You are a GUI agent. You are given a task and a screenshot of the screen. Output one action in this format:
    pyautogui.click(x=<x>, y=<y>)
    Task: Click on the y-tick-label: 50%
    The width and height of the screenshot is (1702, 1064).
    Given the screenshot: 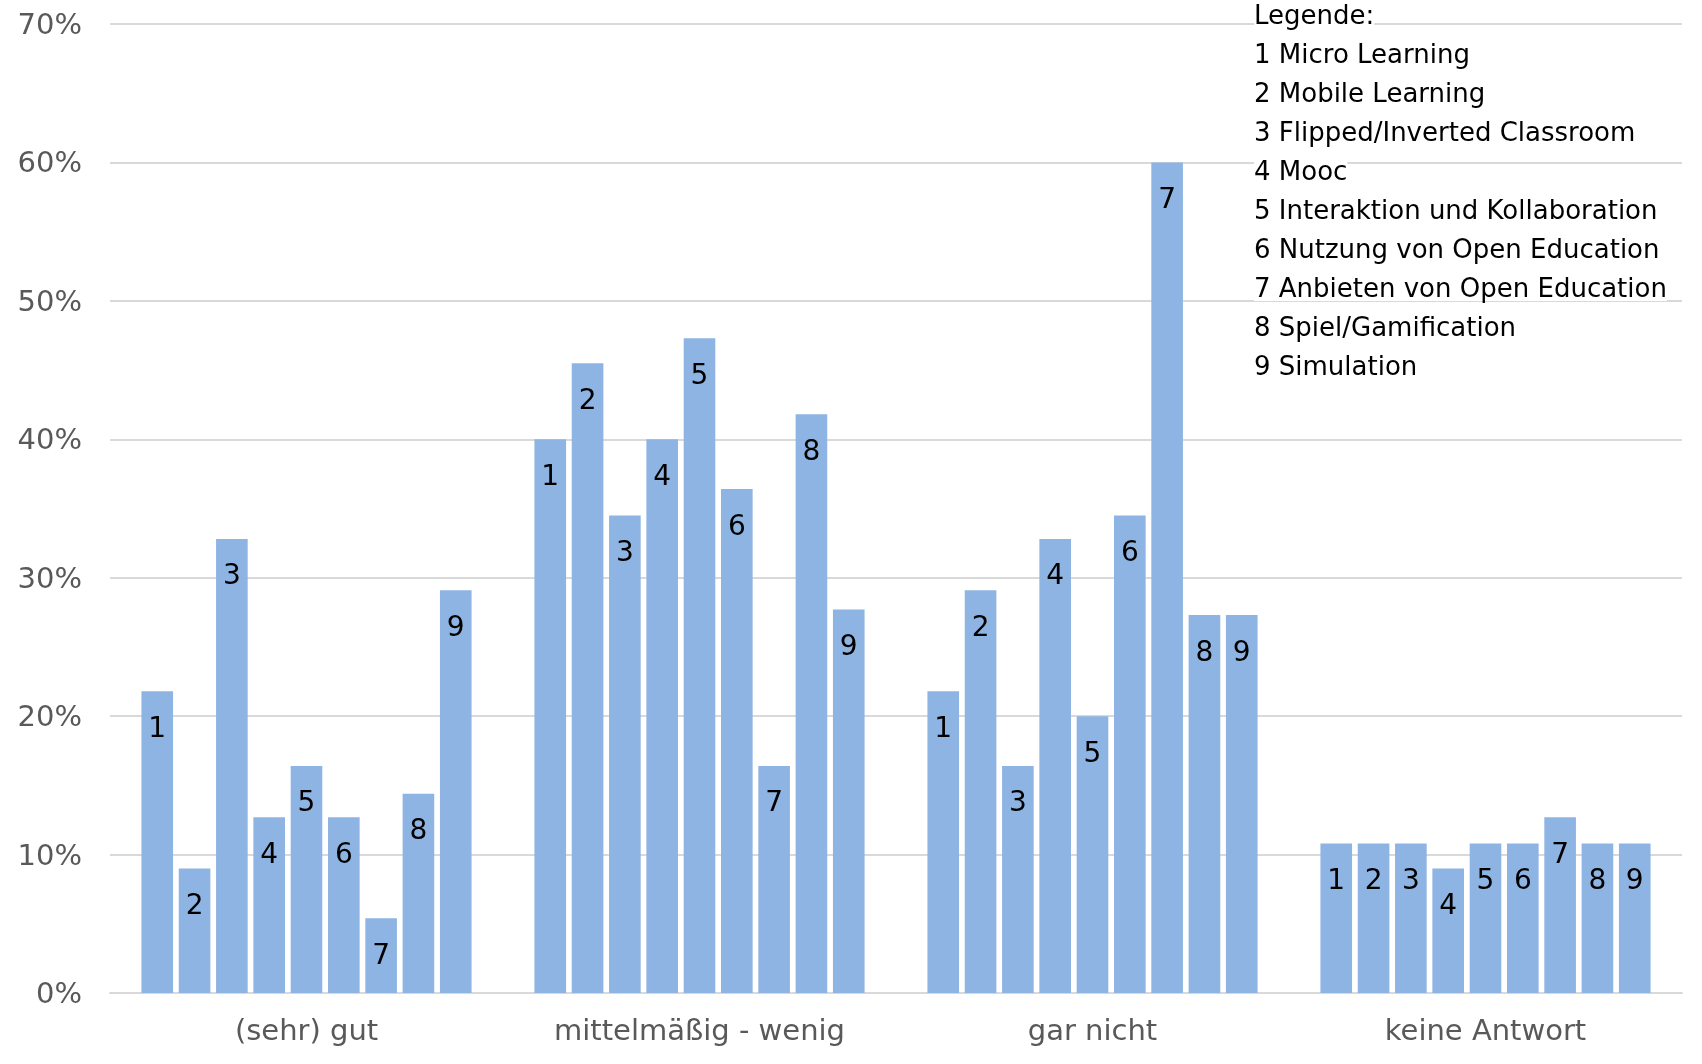 What is the action you would take?
    pyautogui.click(x=49, y=300)
    